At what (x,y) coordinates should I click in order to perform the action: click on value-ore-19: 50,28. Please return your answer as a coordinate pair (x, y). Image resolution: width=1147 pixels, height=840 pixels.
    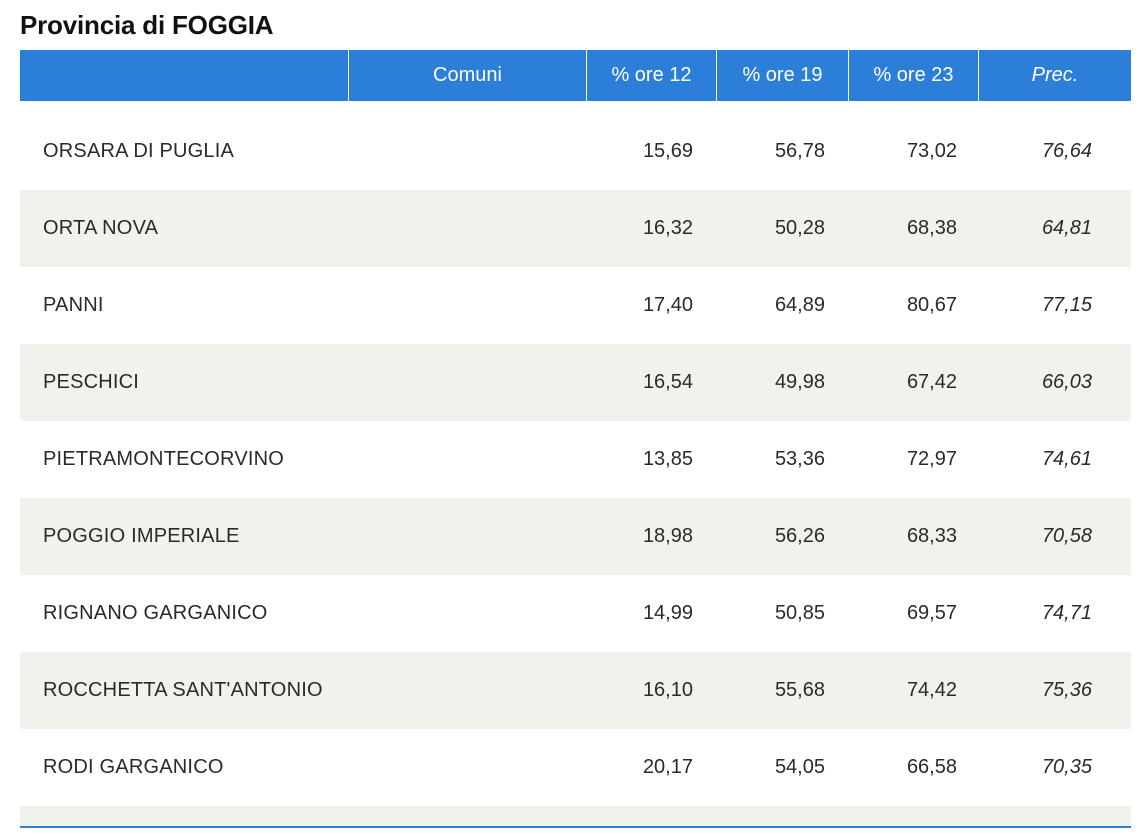
    Looking at the image, I should click on (799, 228).